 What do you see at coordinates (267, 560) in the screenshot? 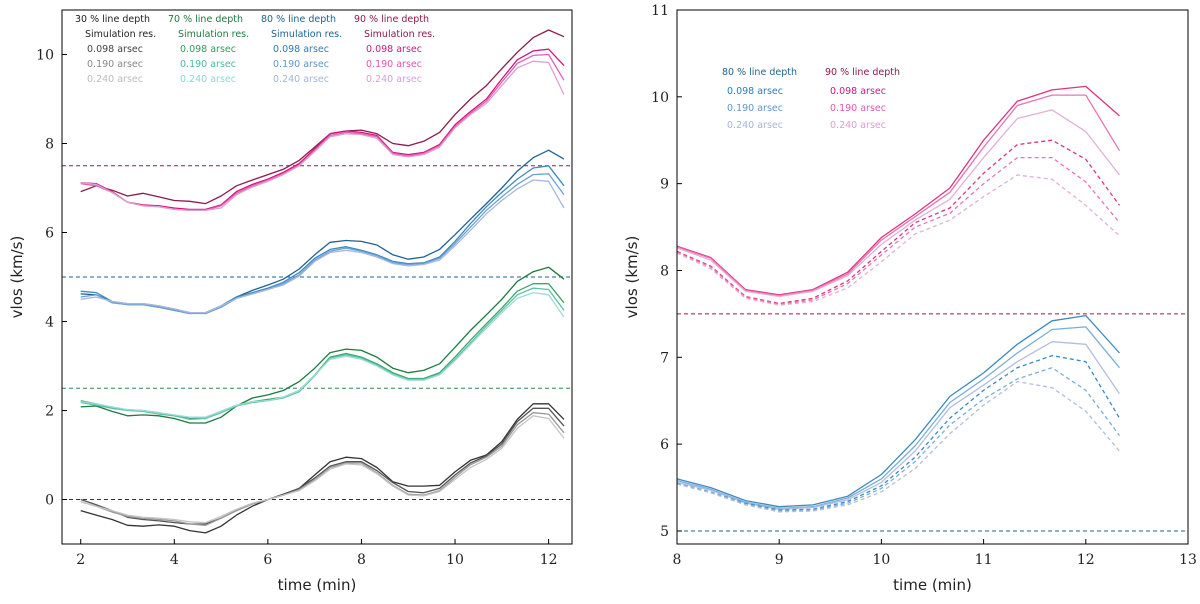
I see `x-tick-label-2: 6` at bounding box center [267, 560].